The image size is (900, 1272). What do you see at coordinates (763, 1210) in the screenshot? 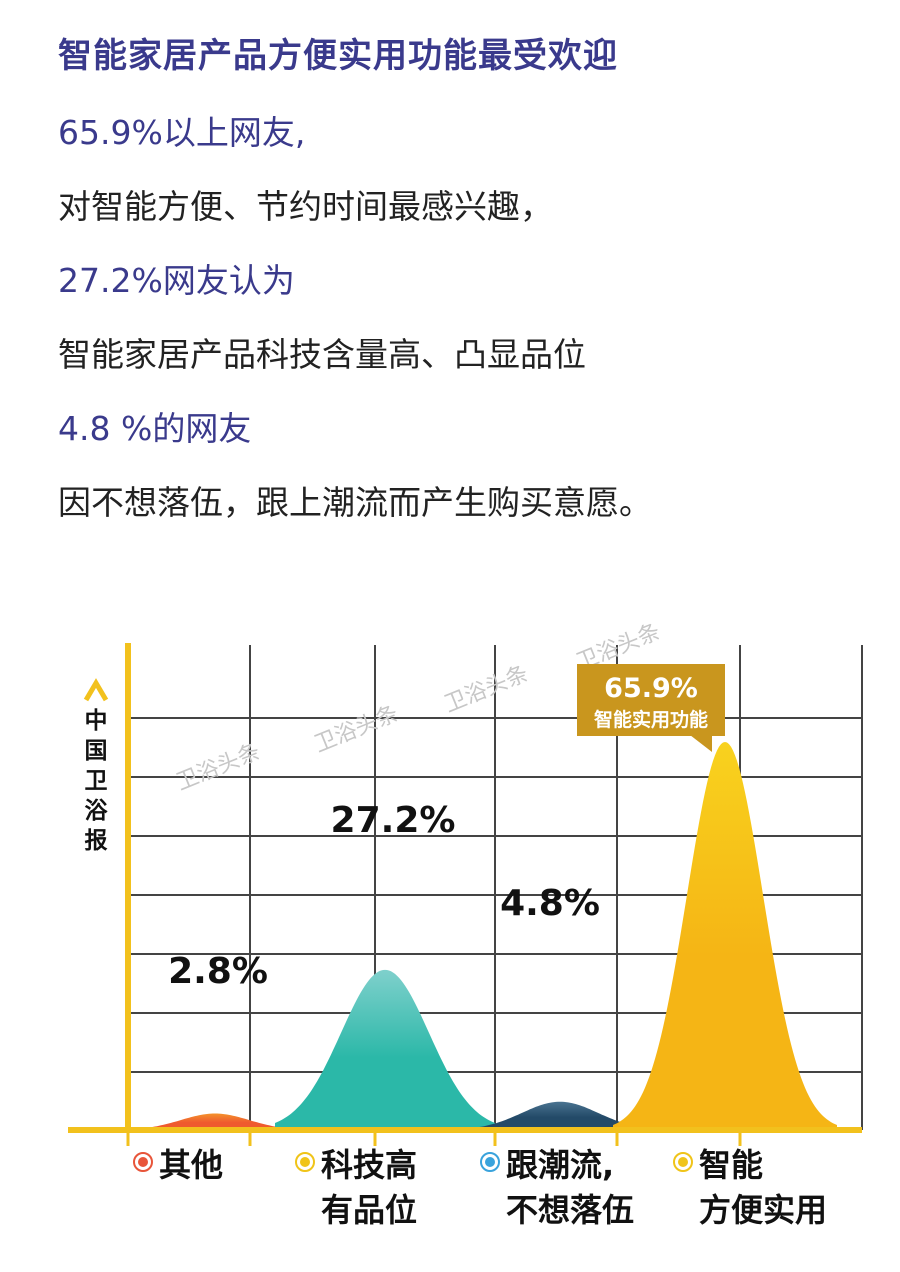
I see `category-label: 方便实用` at bounding box center [763, 1210].